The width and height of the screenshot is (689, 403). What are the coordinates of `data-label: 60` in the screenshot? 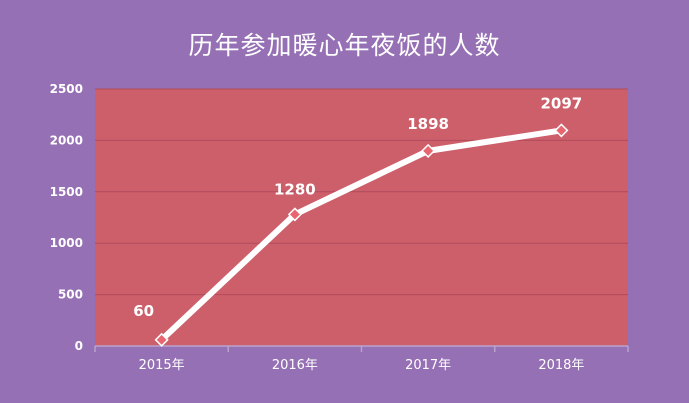 It's located at (143, 311).